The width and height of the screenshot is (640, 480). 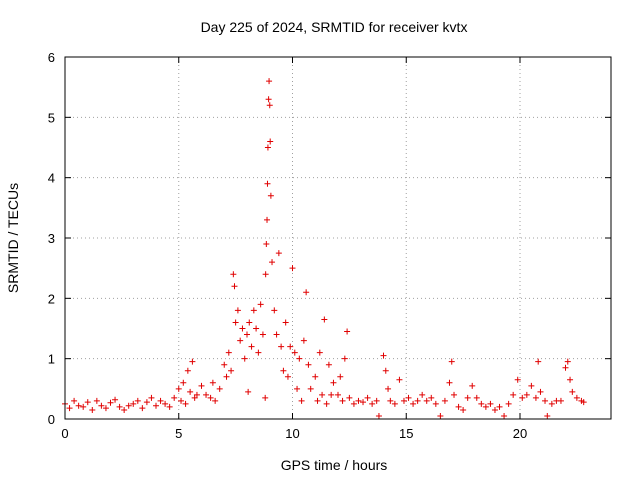 I want to click on x-tick-label: 5, so click(x=178, y=433).